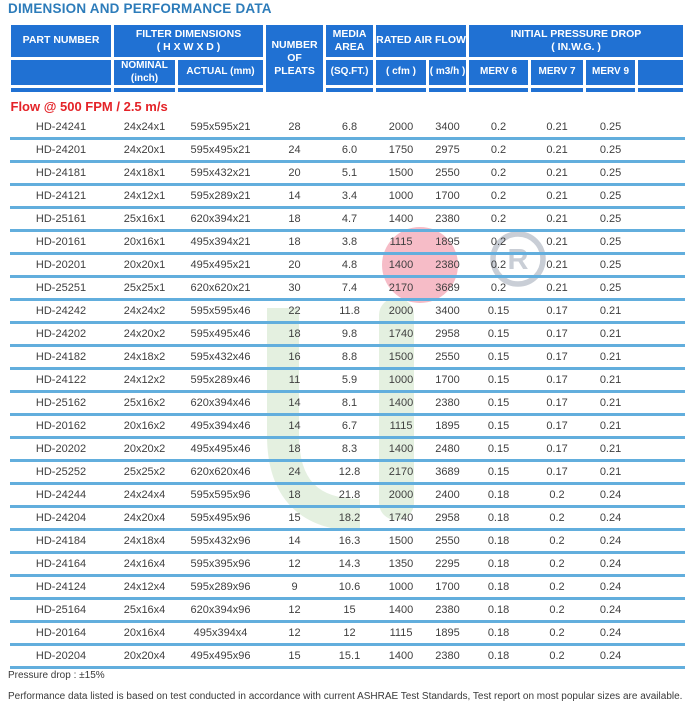 The height and width of the screenshot is (705, 691). Describe the element at coordinates (220, 426) in the screenshot. I see `cell-actual: 495x394x46` at that location.